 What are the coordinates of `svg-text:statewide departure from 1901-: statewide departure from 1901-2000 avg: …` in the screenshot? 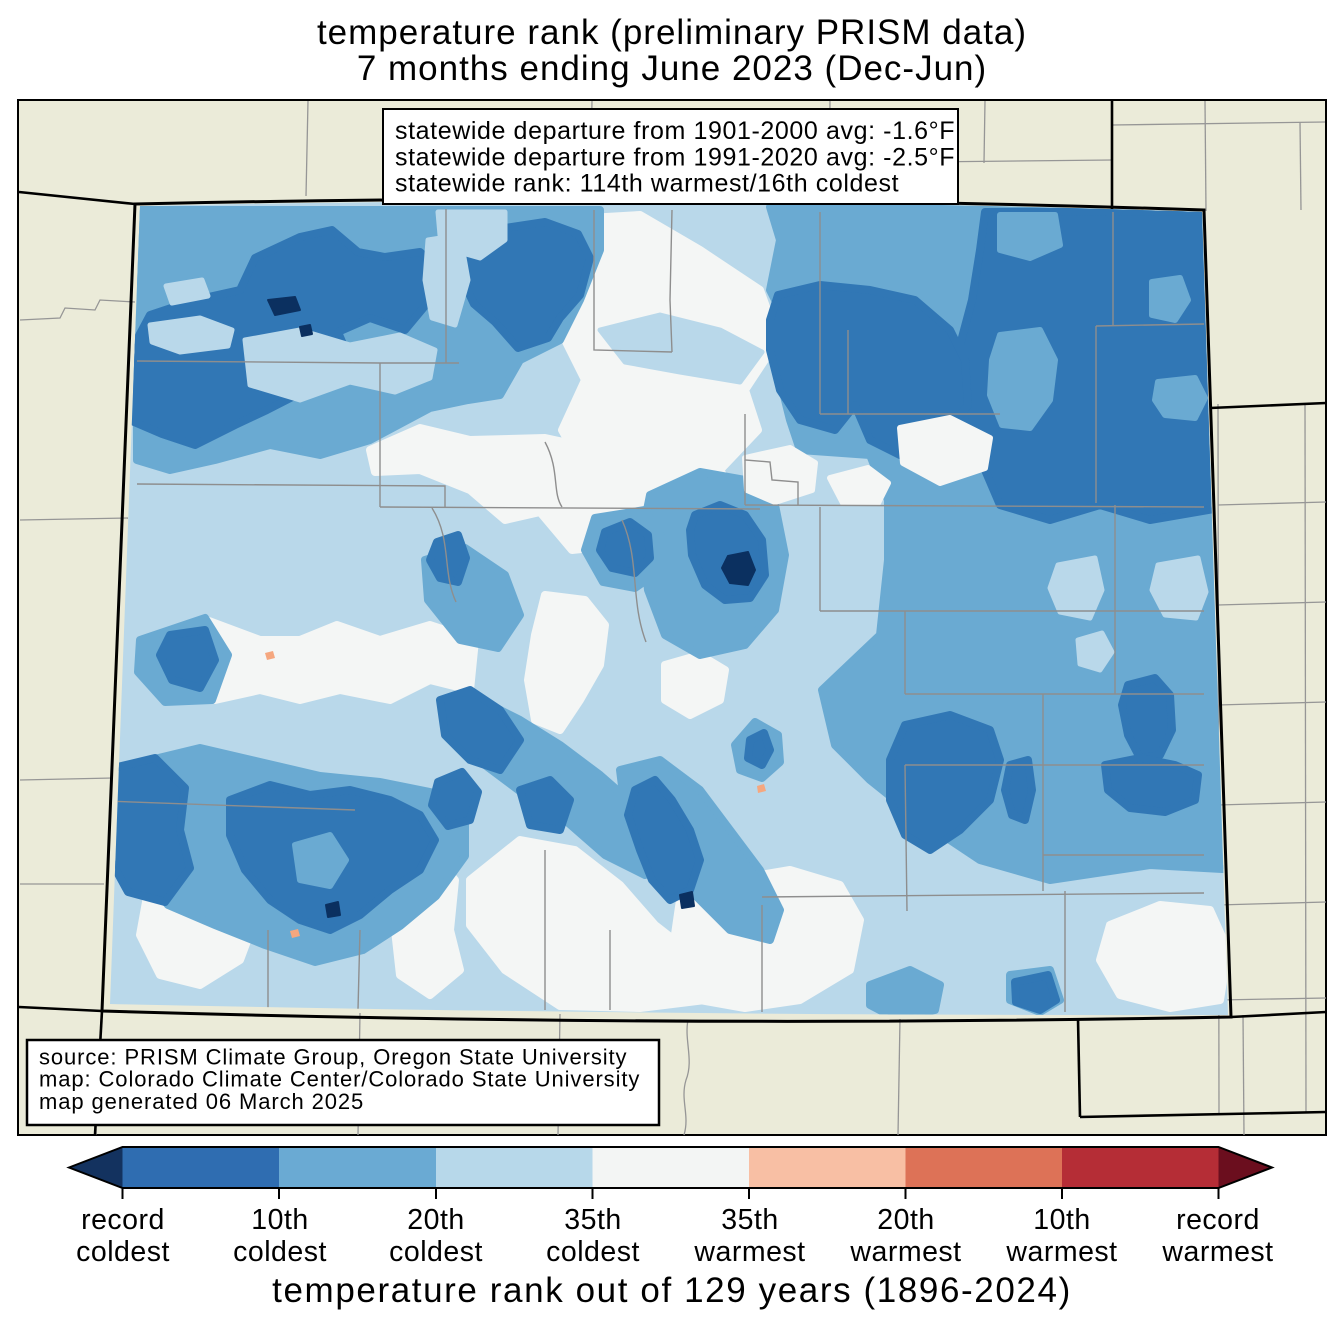 It's located at (675, 131).